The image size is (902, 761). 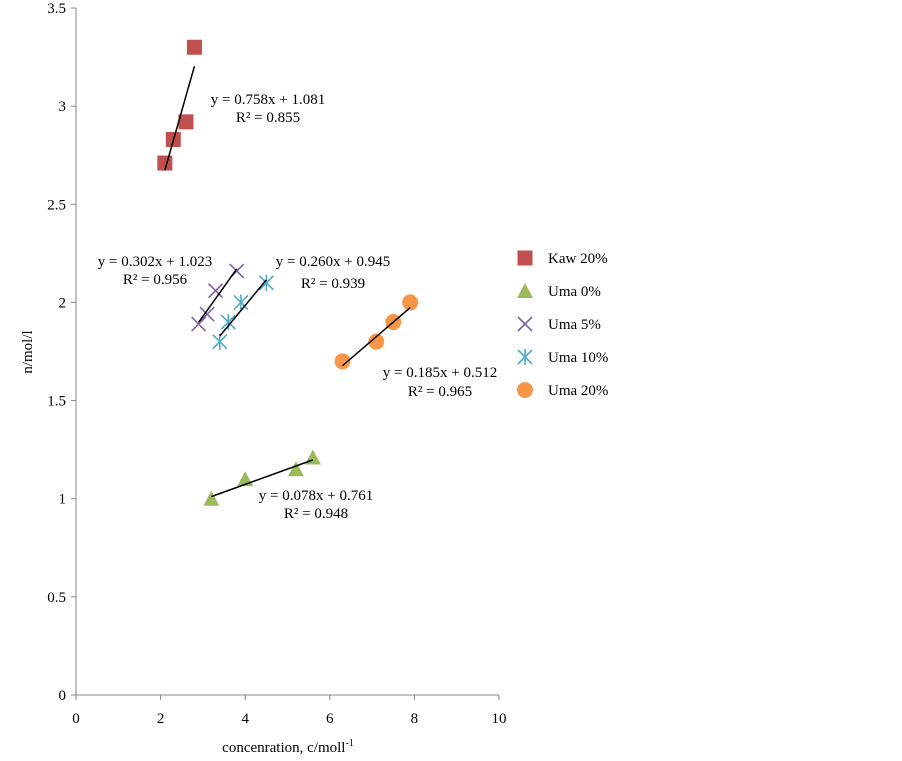 What do you see at coordinates (288, 747) in the screenshot?
I see `x-axis-label: concenration, c/moll-1` at bounding box center [288, 747].